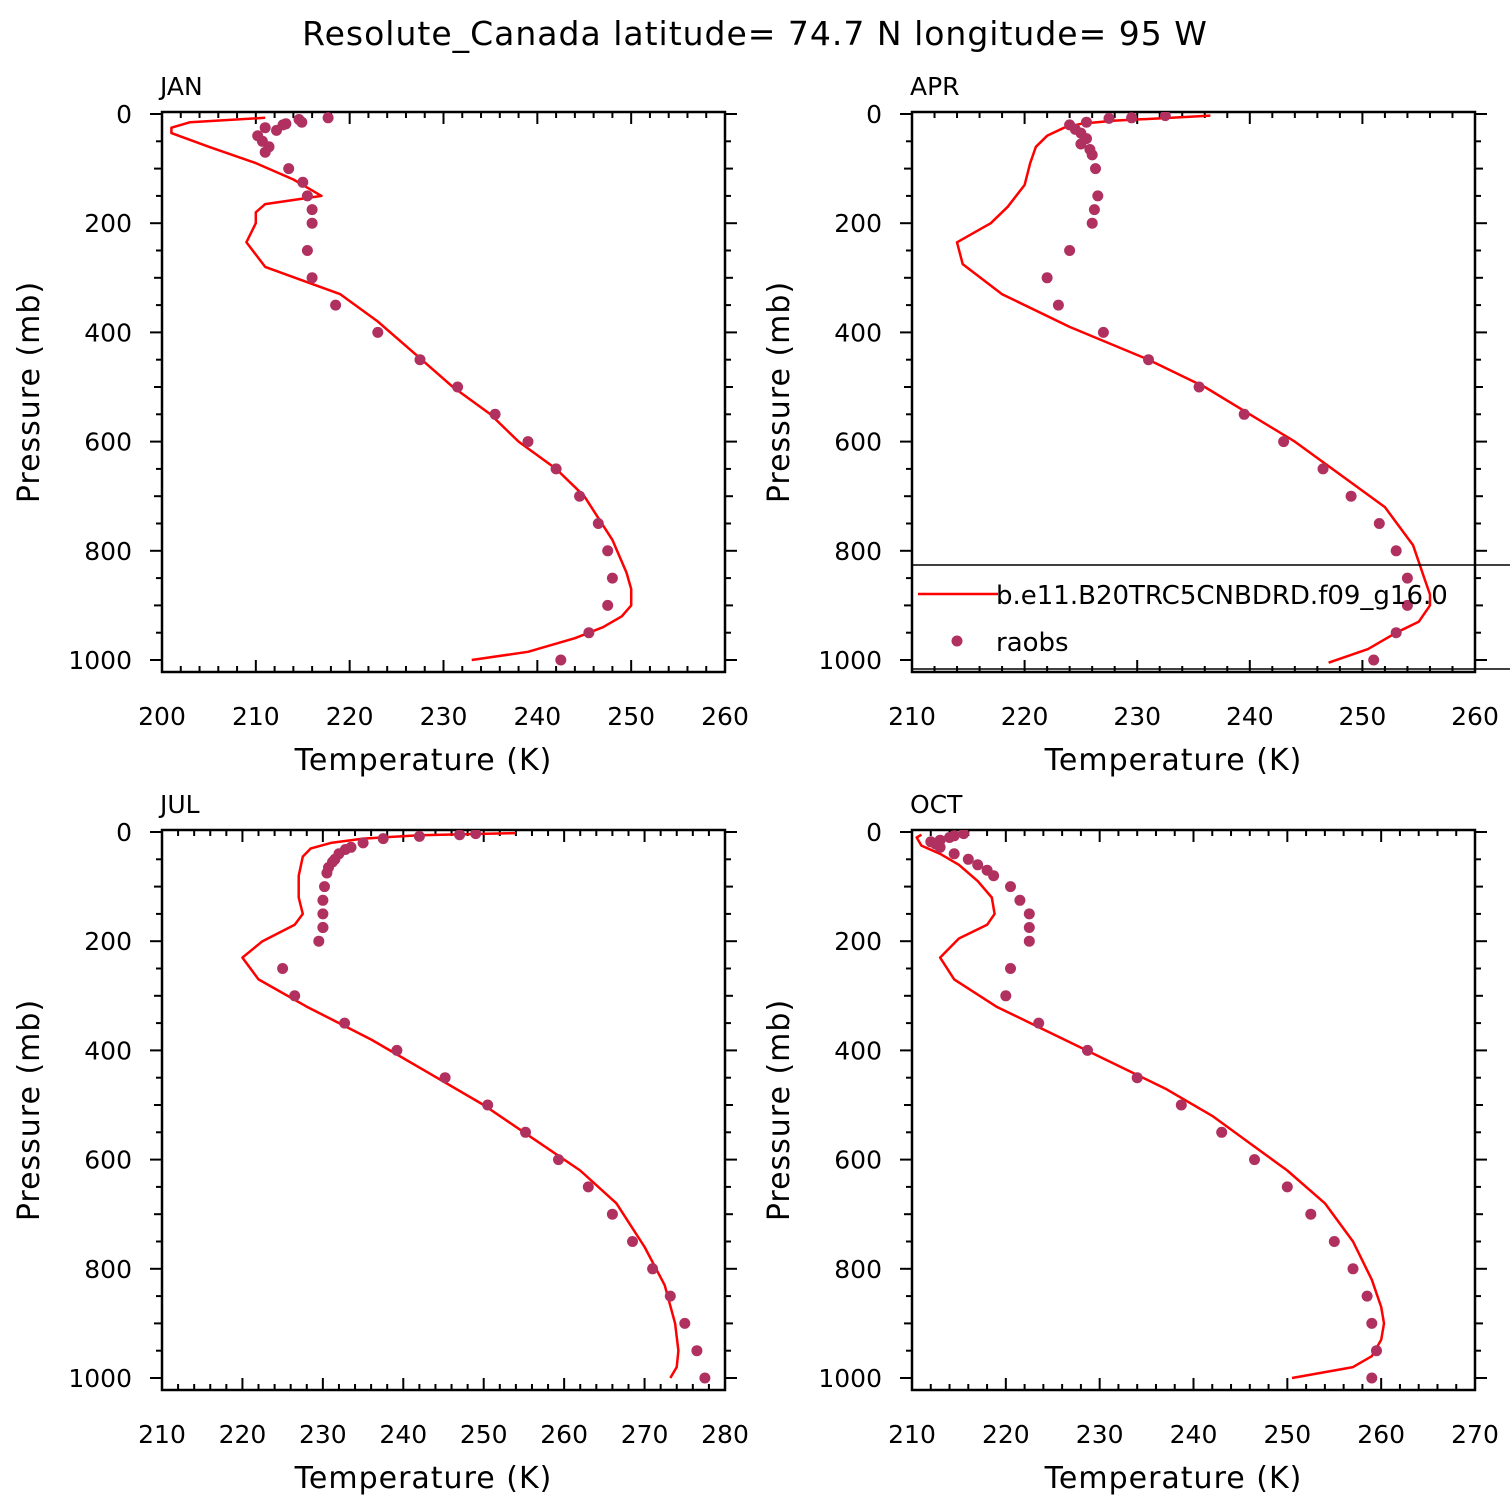 This screenshot has height=1510, width=1510. What do you see at coordinates (1475, 1434) in the screenshot?
I see `x-tick-label: 270` at bounding box center [1475, 1434].